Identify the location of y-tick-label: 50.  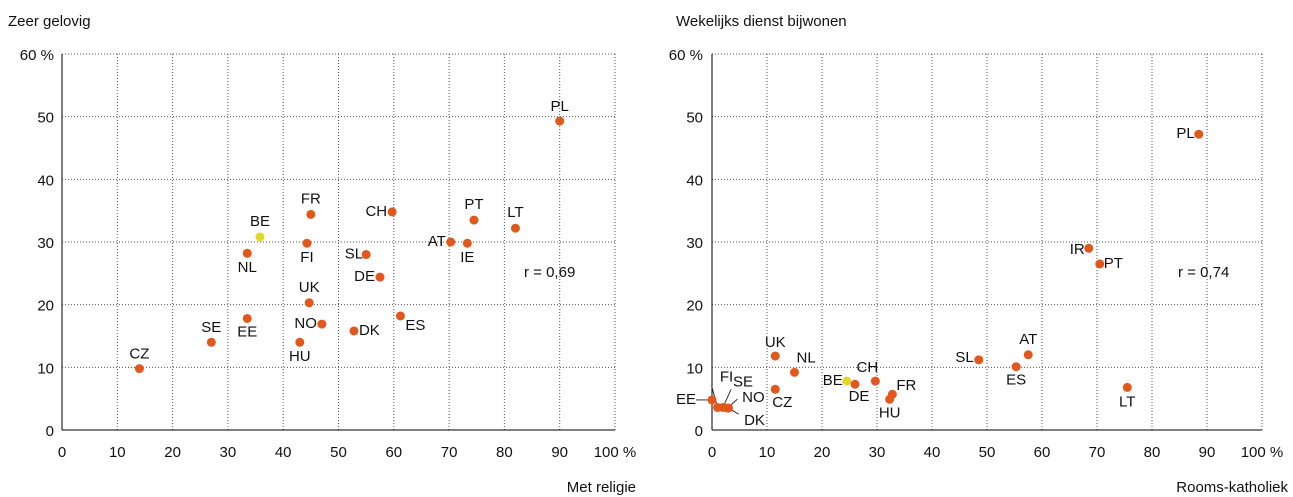
(694, 118).